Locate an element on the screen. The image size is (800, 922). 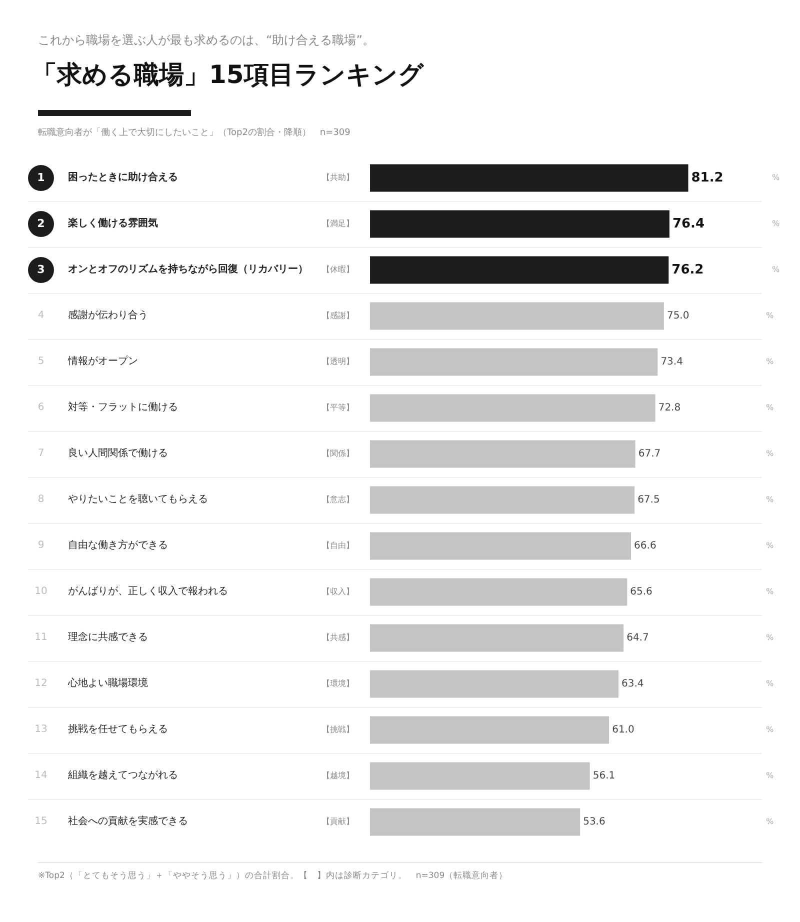
y-tick-label: 組織を越えてつながれる is located at coordinates (123, 775).